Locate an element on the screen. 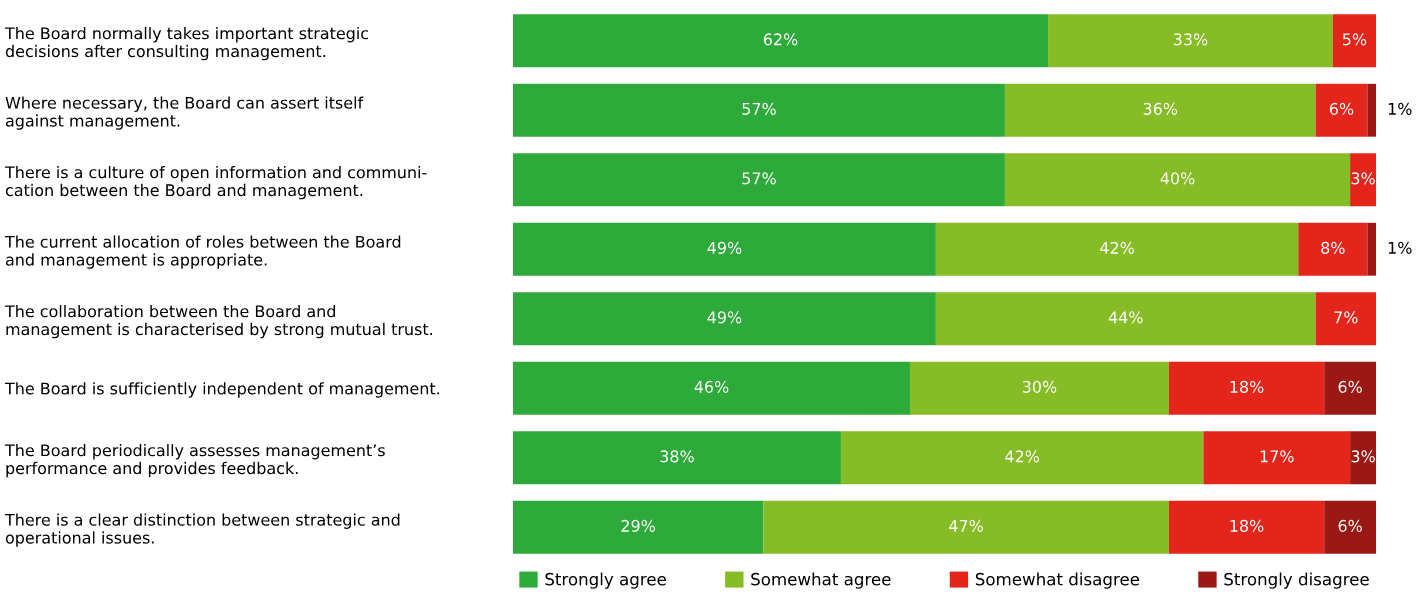 This screenshot has width=1428, height=606. y-tick-label: There is a culture of open information and communi- cation between the Board and management. is located at coordinates (215, 182).